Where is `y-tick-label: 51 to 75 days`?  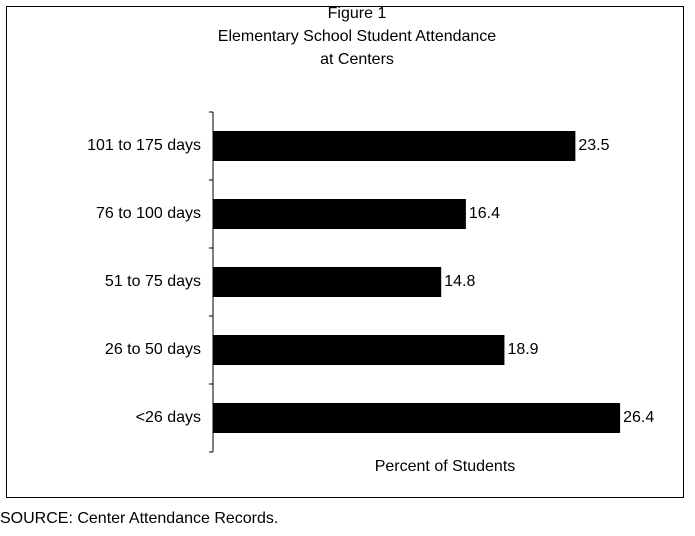 y-tick-label: 51 to 75 days is located at coordinates (153, 281).